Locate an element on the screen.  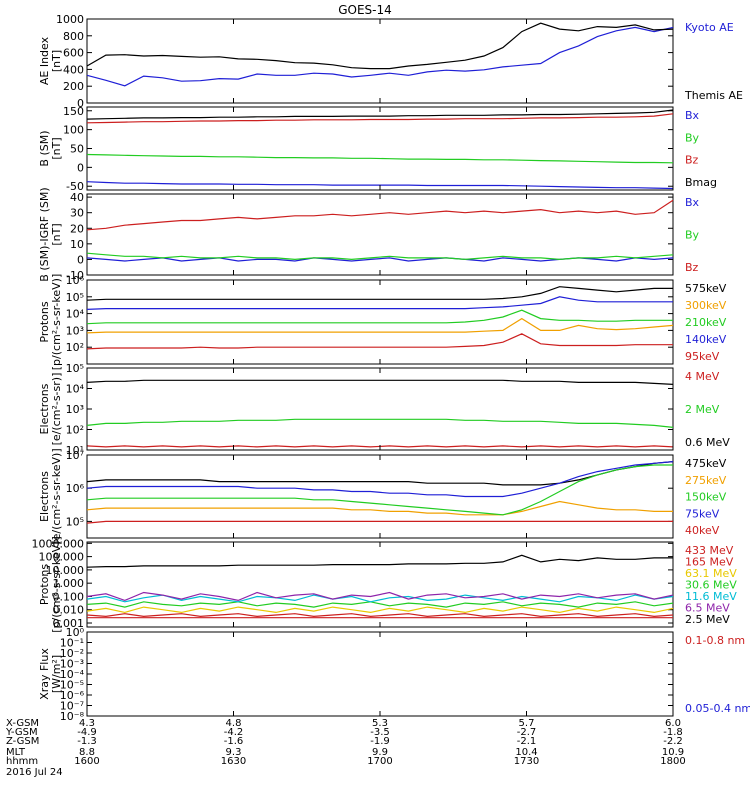
x-row-value: -2.7 is located at coordinates (527, 732).